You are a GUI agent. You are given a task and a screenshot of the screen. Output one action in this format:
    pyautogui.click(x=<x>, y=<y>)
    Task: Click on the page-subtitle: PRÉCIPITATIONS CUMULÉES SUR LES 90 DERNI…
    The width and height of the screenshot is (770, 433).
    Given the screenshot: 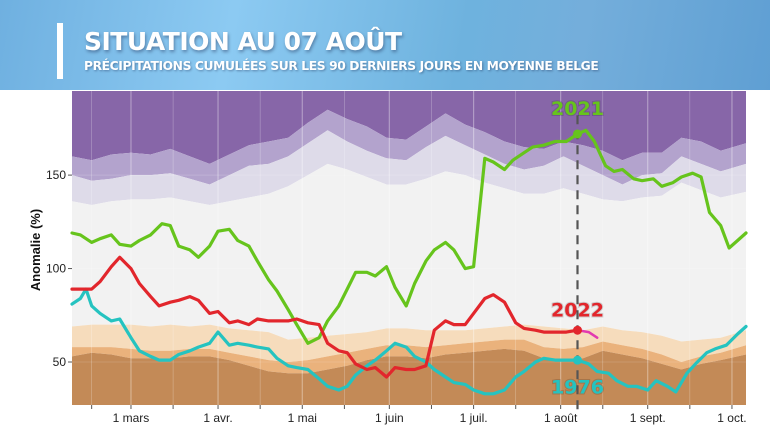 What is the action you would take?
    pyautogui.click(x=341, y=66)
    